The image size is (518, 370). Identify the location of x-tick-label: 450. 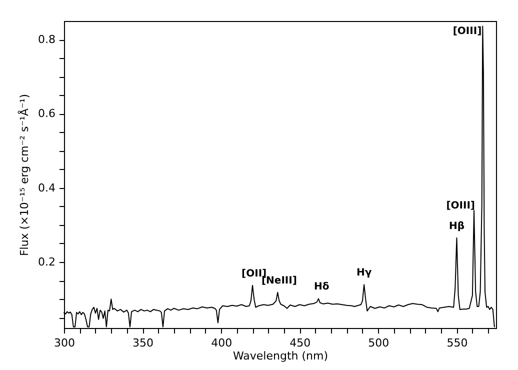
(300, 343).